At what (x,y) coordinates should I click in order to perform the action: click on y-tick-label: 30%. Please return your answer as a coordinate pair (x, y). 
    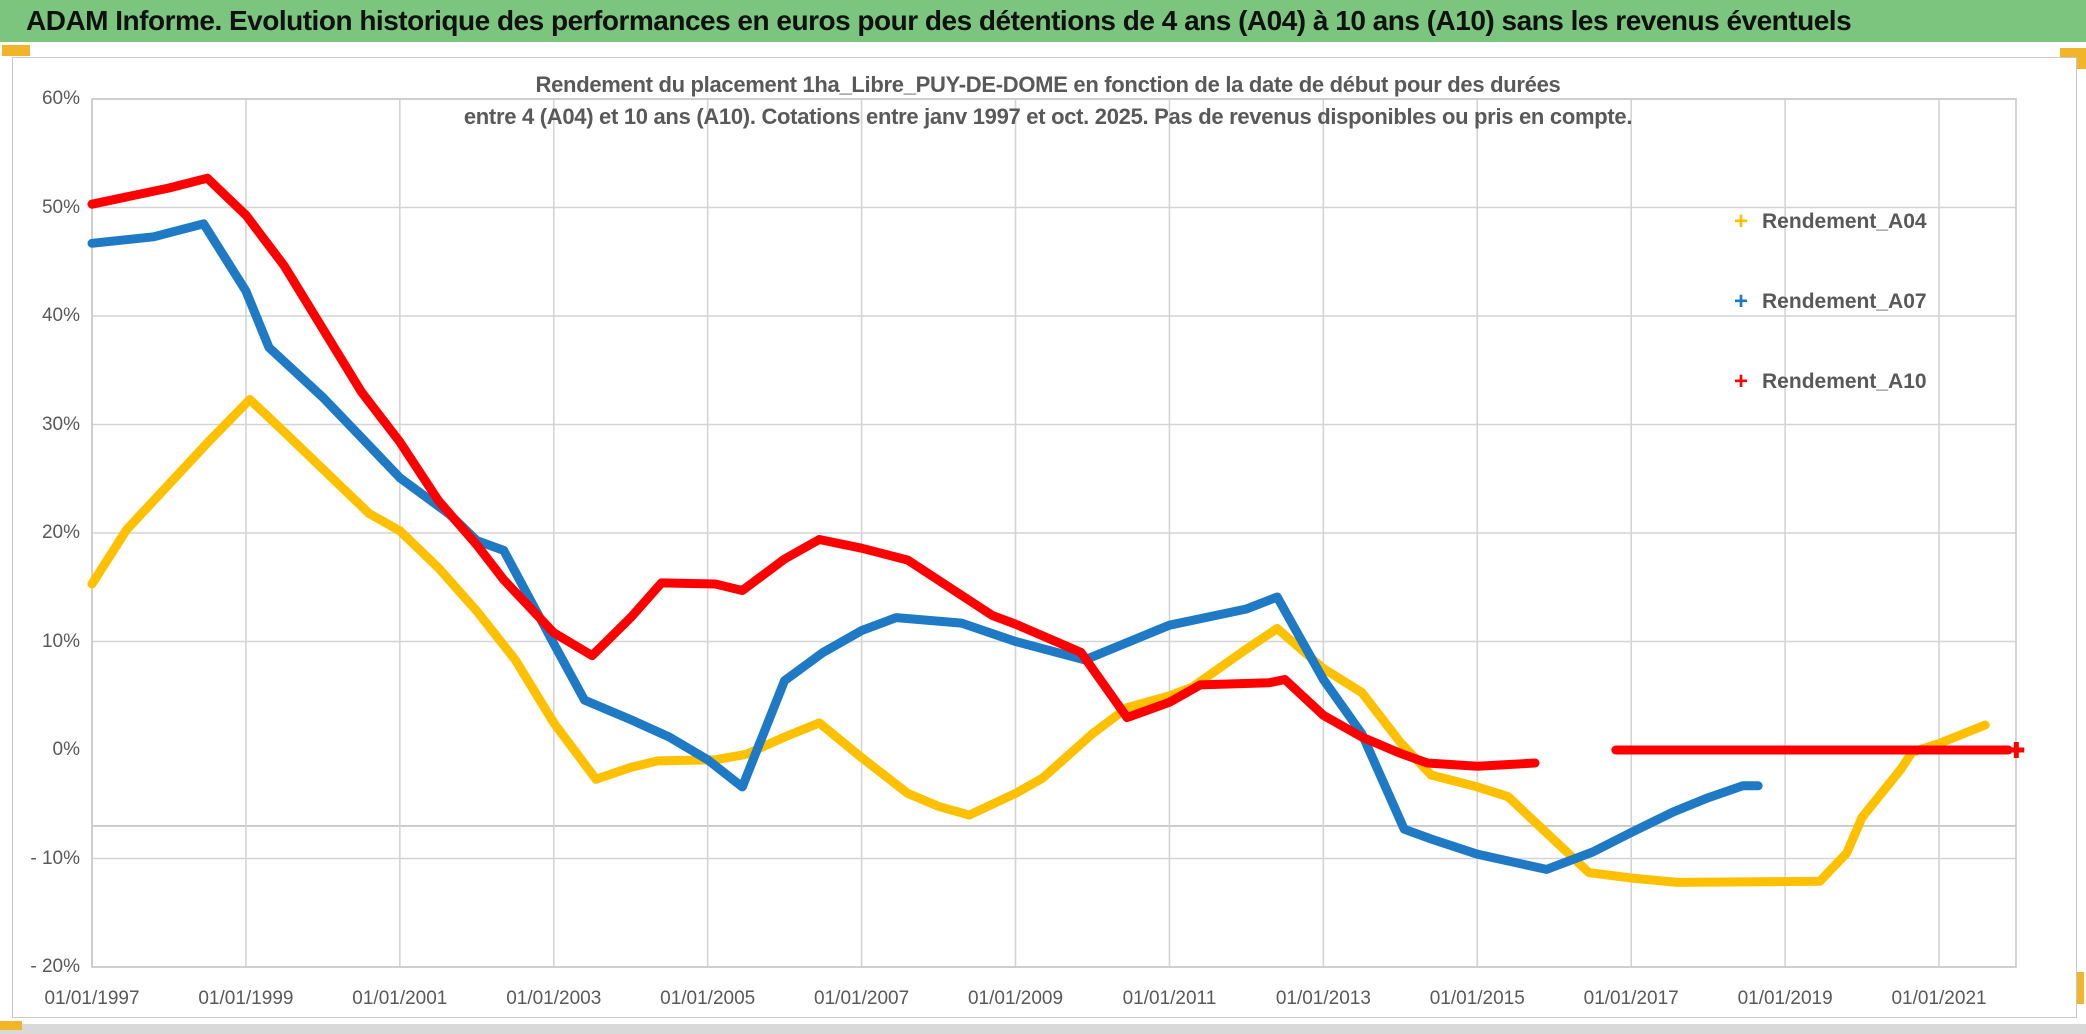
    Looking at the image, I should click on (60, 424).